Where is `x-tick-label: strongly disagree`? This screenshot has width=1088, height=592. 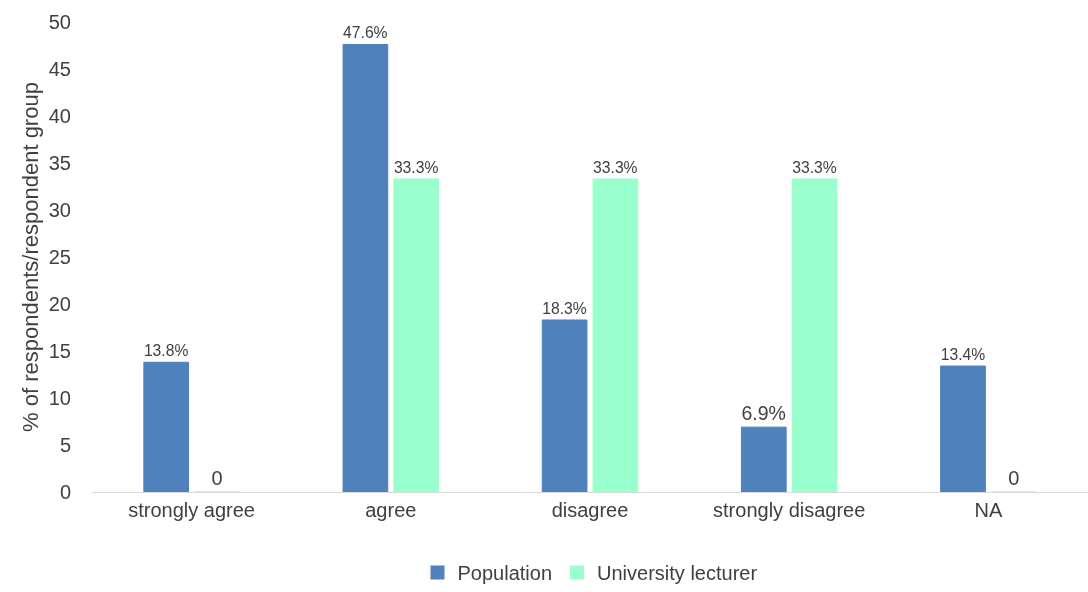 x-tick-label: strongly disagree is located at coordinates (789, 510).